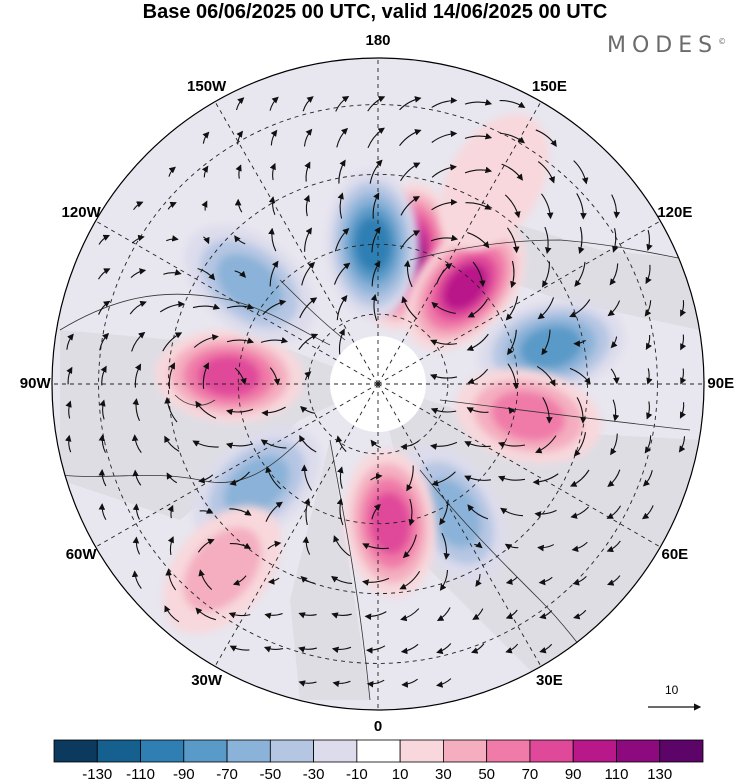  What do you see at coordinates (81, 212) in the screenshot?
I see `longitude-label: 120W` at bounding box center [81, 212].